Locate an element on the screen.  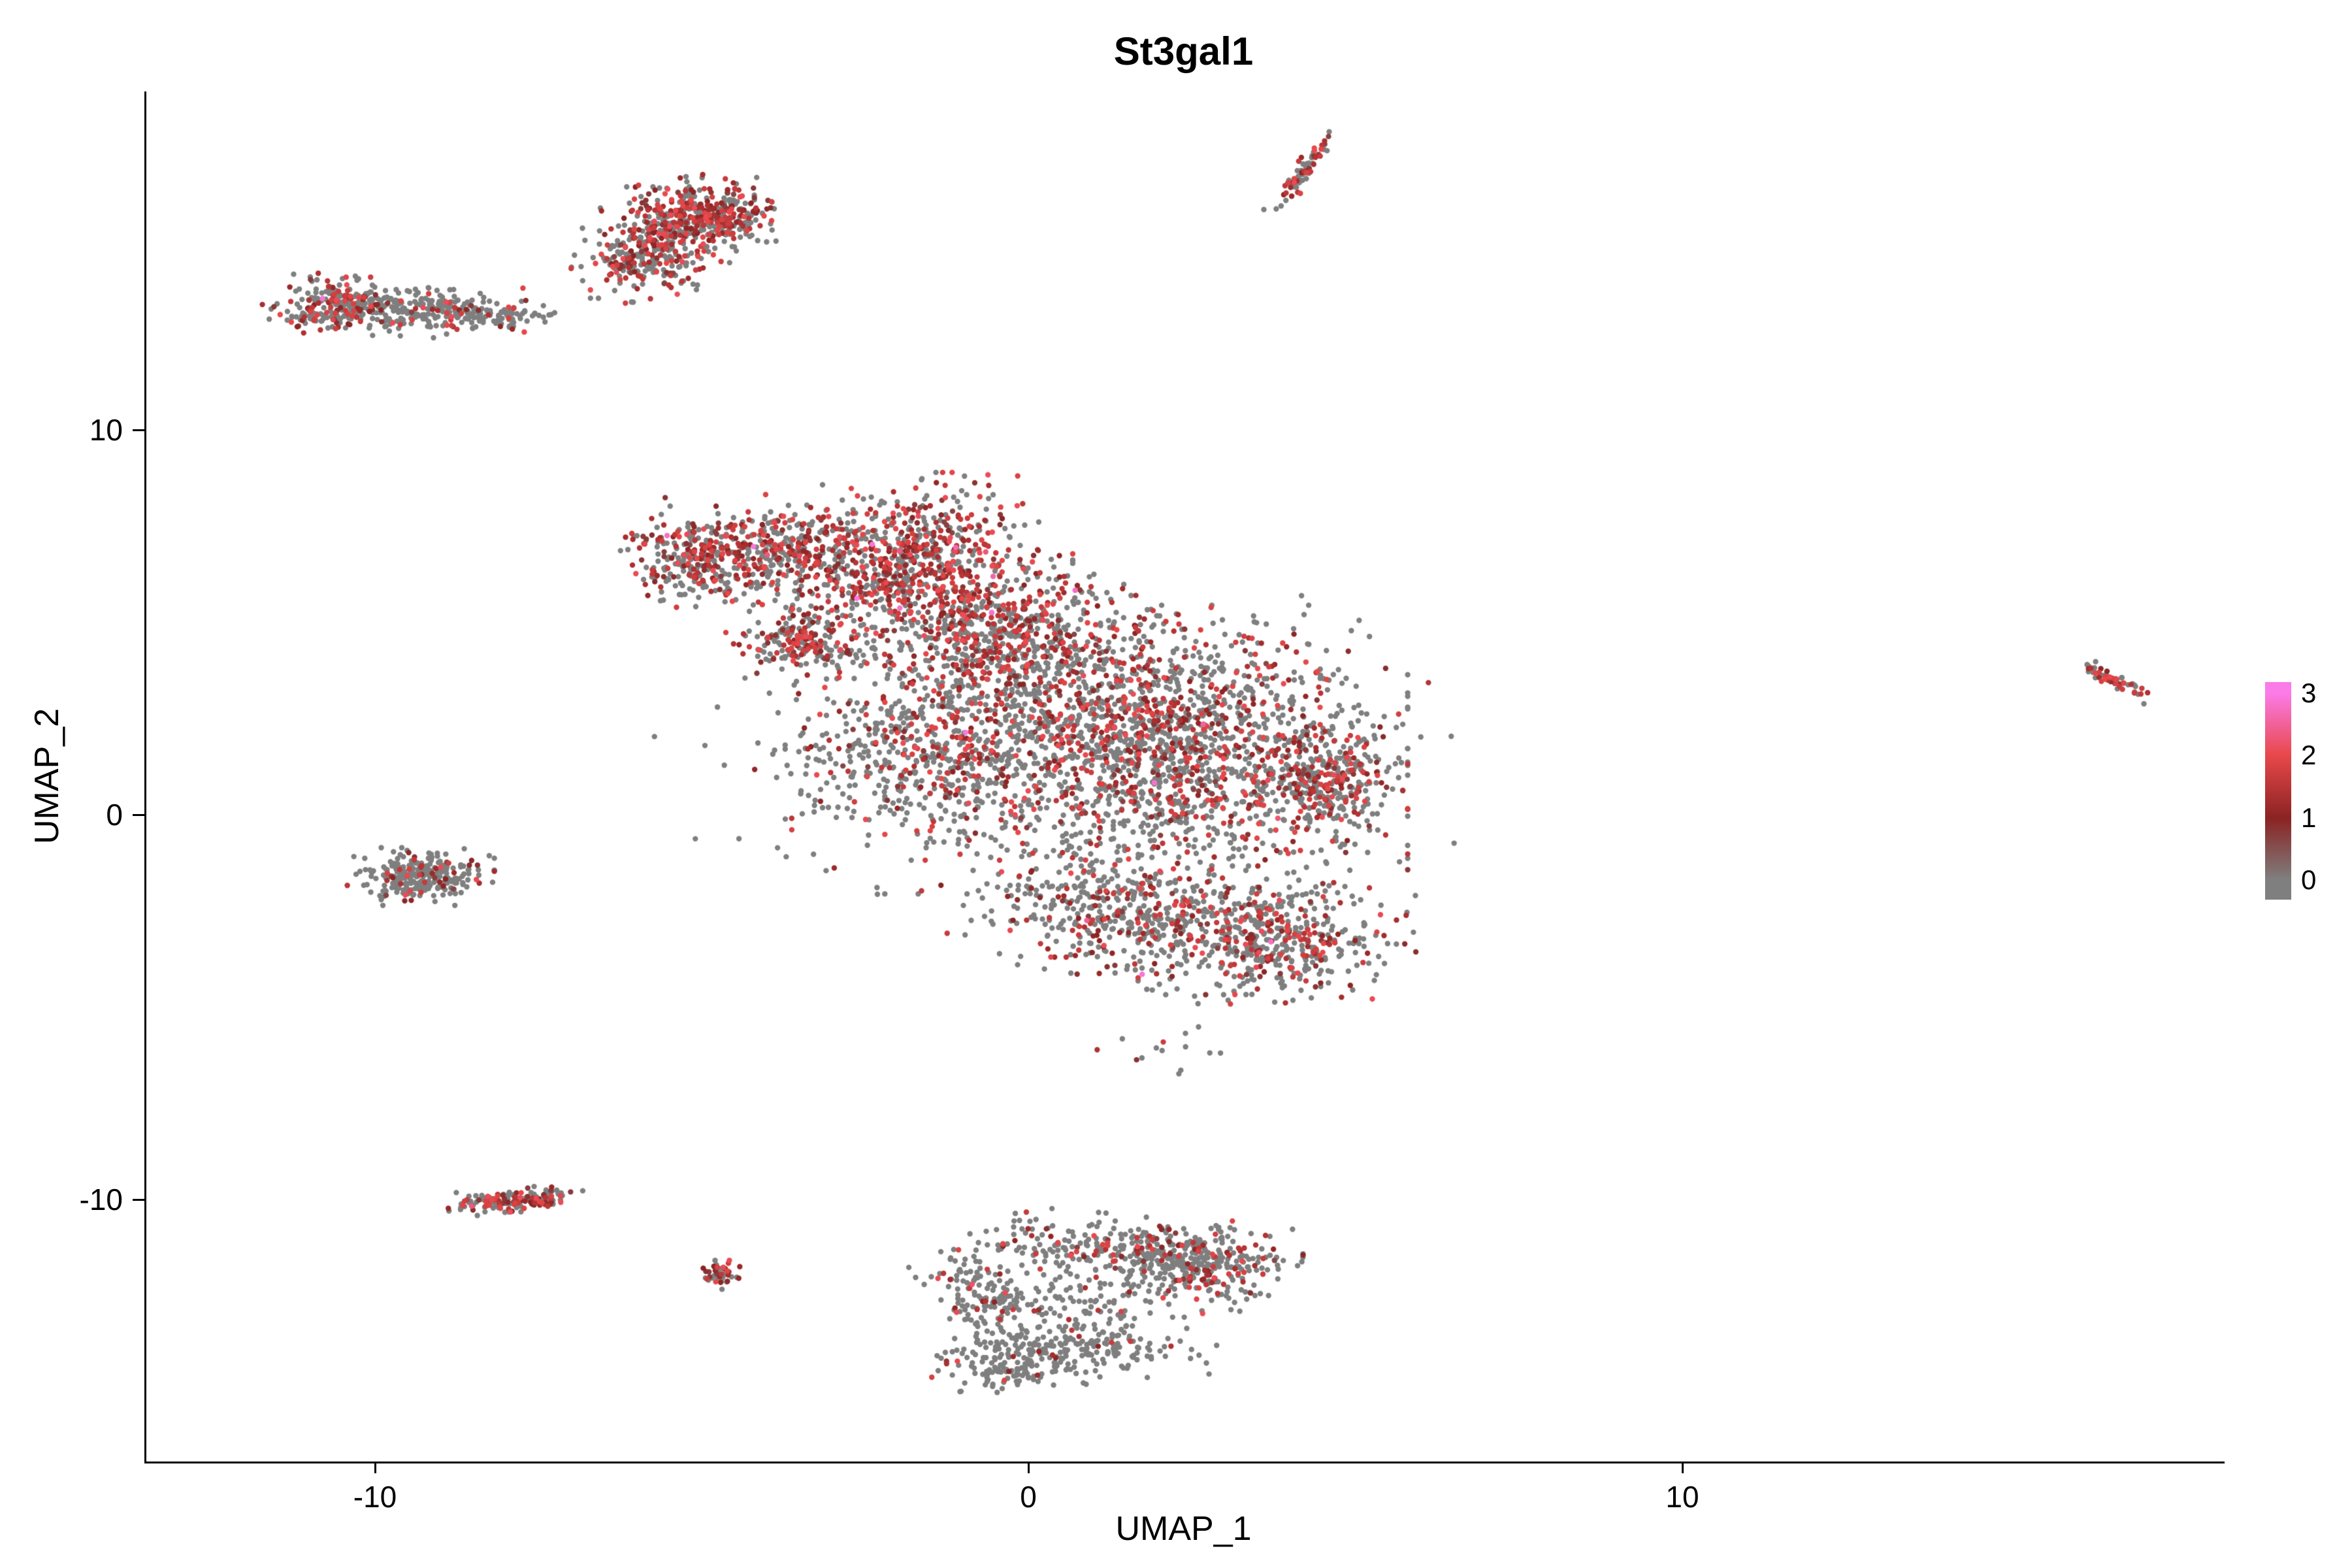
y-tick-label: -10 is located at coordinates (101, 1200).